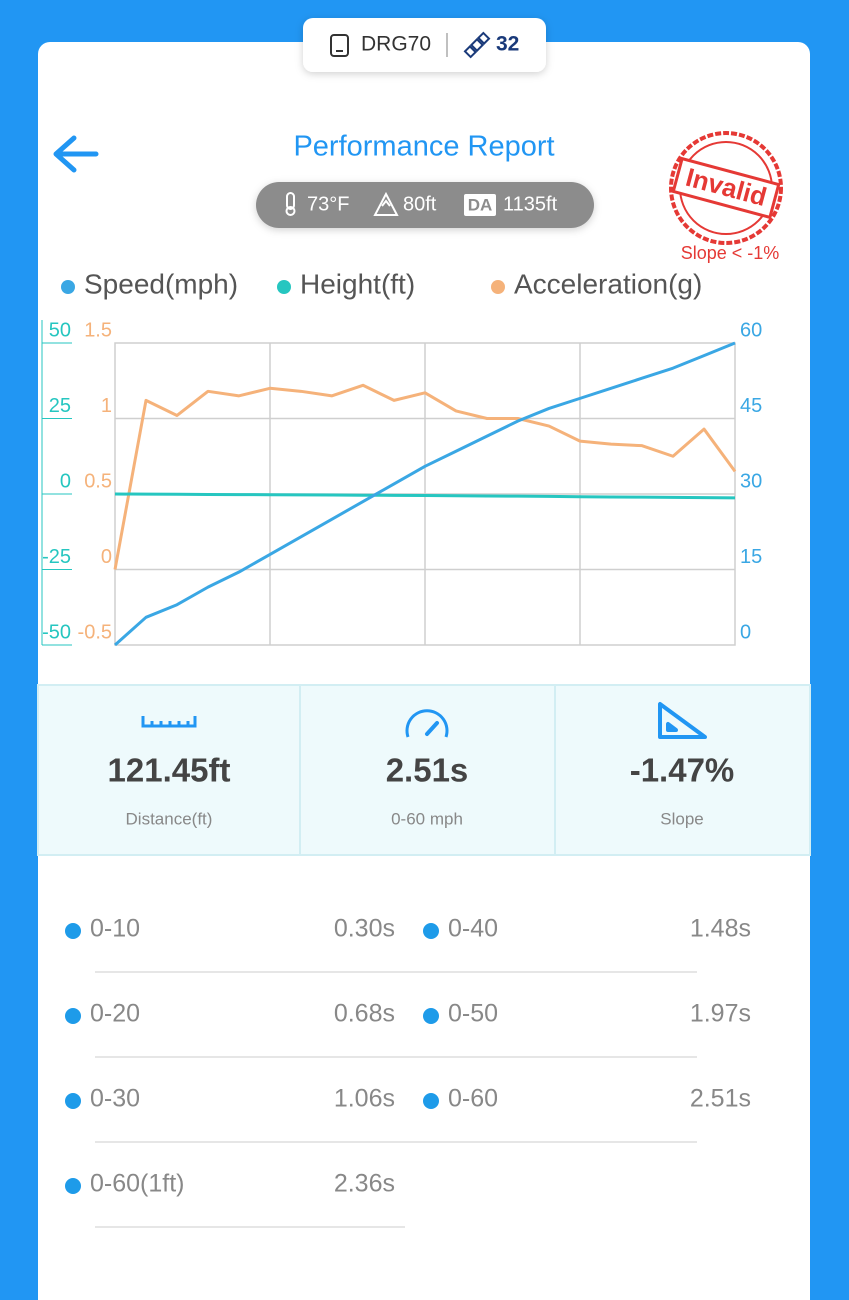 Image resolution: width=849 pixels, height=1300 pixels. I want to click on stat-value: 121.45ft, so click(169, 770).